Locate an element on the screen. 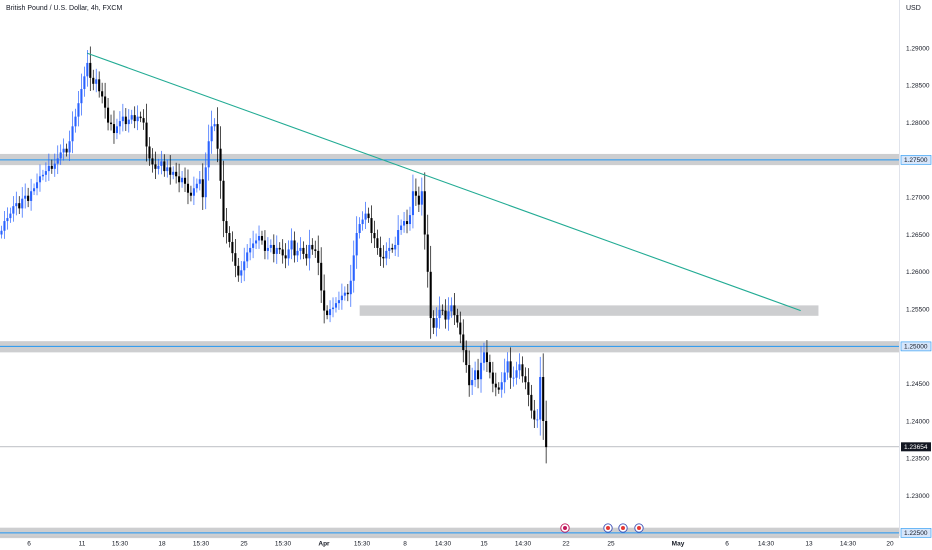 The image size is (932, 550). economic-events is located at coordinates (602, 528).